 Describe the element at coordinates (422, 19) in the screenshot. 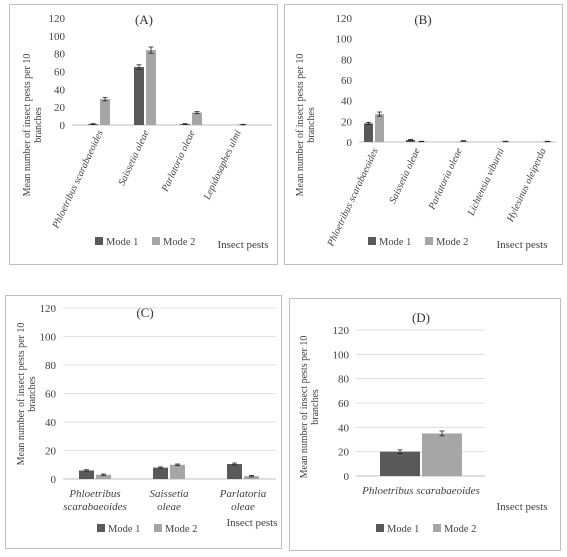

I see `panel-title: (B)` at that location.